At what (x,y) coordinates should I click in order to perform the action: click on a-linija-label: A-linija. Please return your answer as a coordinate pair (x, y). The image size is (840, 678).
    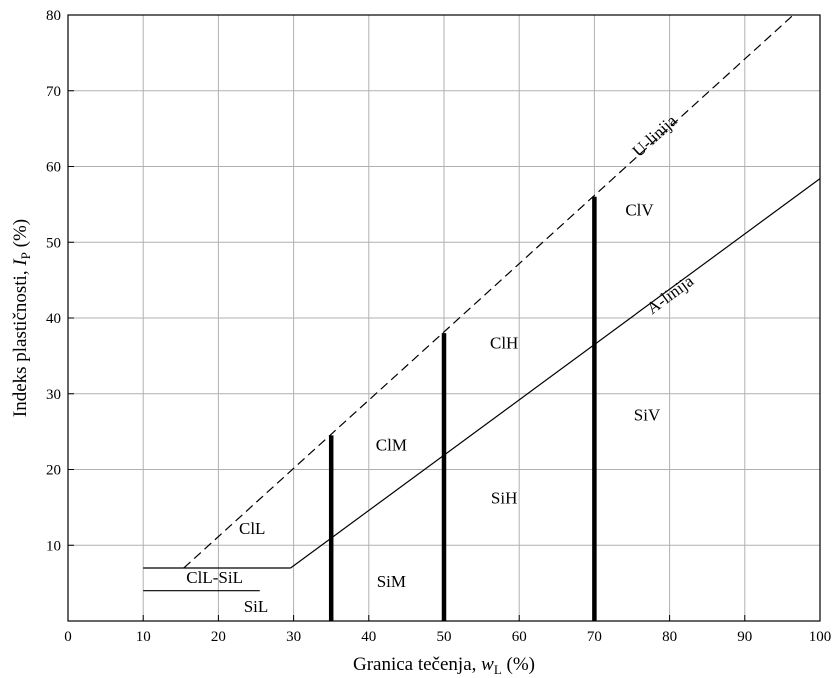
    Looking at the image, I should click on (670, 294).